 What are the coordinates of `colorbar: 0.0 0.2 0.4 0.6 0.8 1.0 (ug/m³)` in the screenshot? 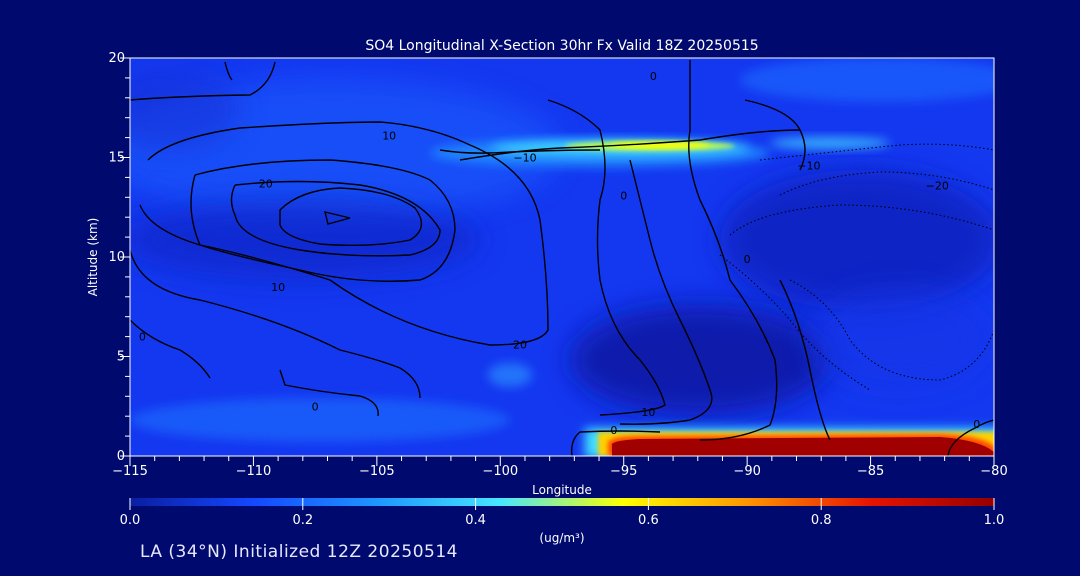 It's located at (562, 521).